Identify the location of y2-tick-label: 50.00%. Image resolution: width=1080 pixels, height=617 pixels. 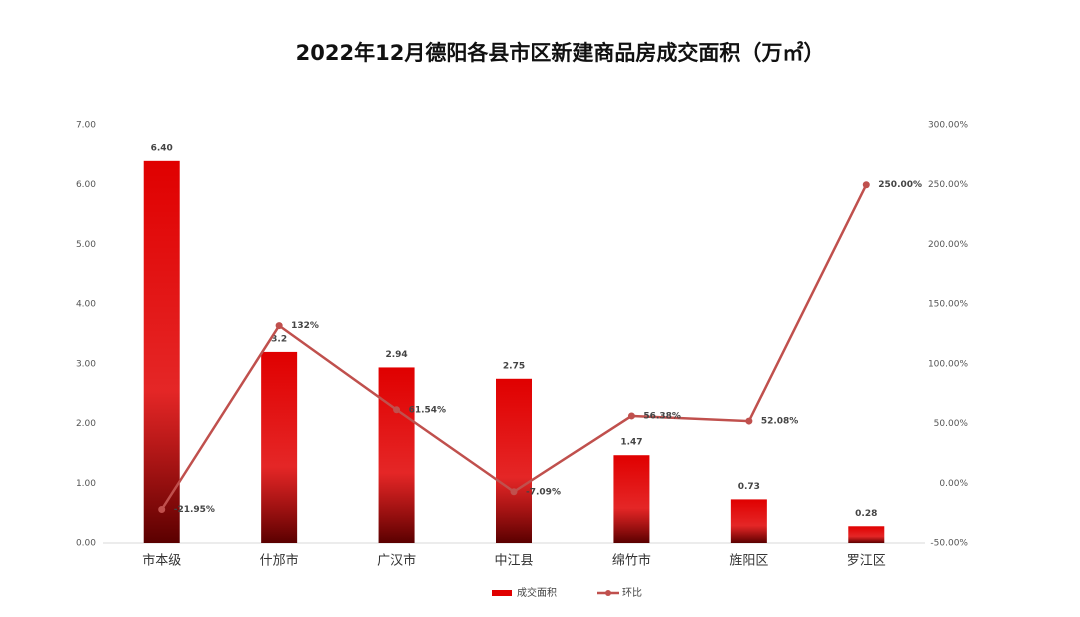
(951, 424).